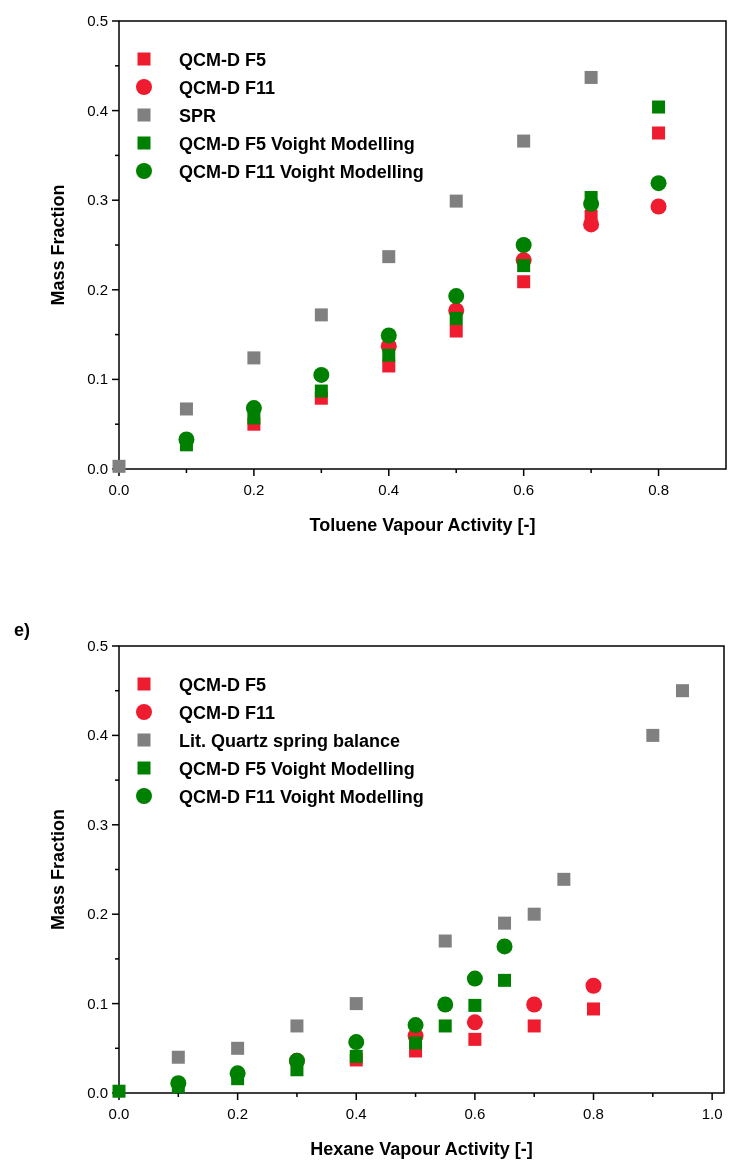  What do you see at coordinates (290, 741) in the screenshot?
I see `legend-label: Lit. Quartz spring balance` at bounding box center [290, 741].